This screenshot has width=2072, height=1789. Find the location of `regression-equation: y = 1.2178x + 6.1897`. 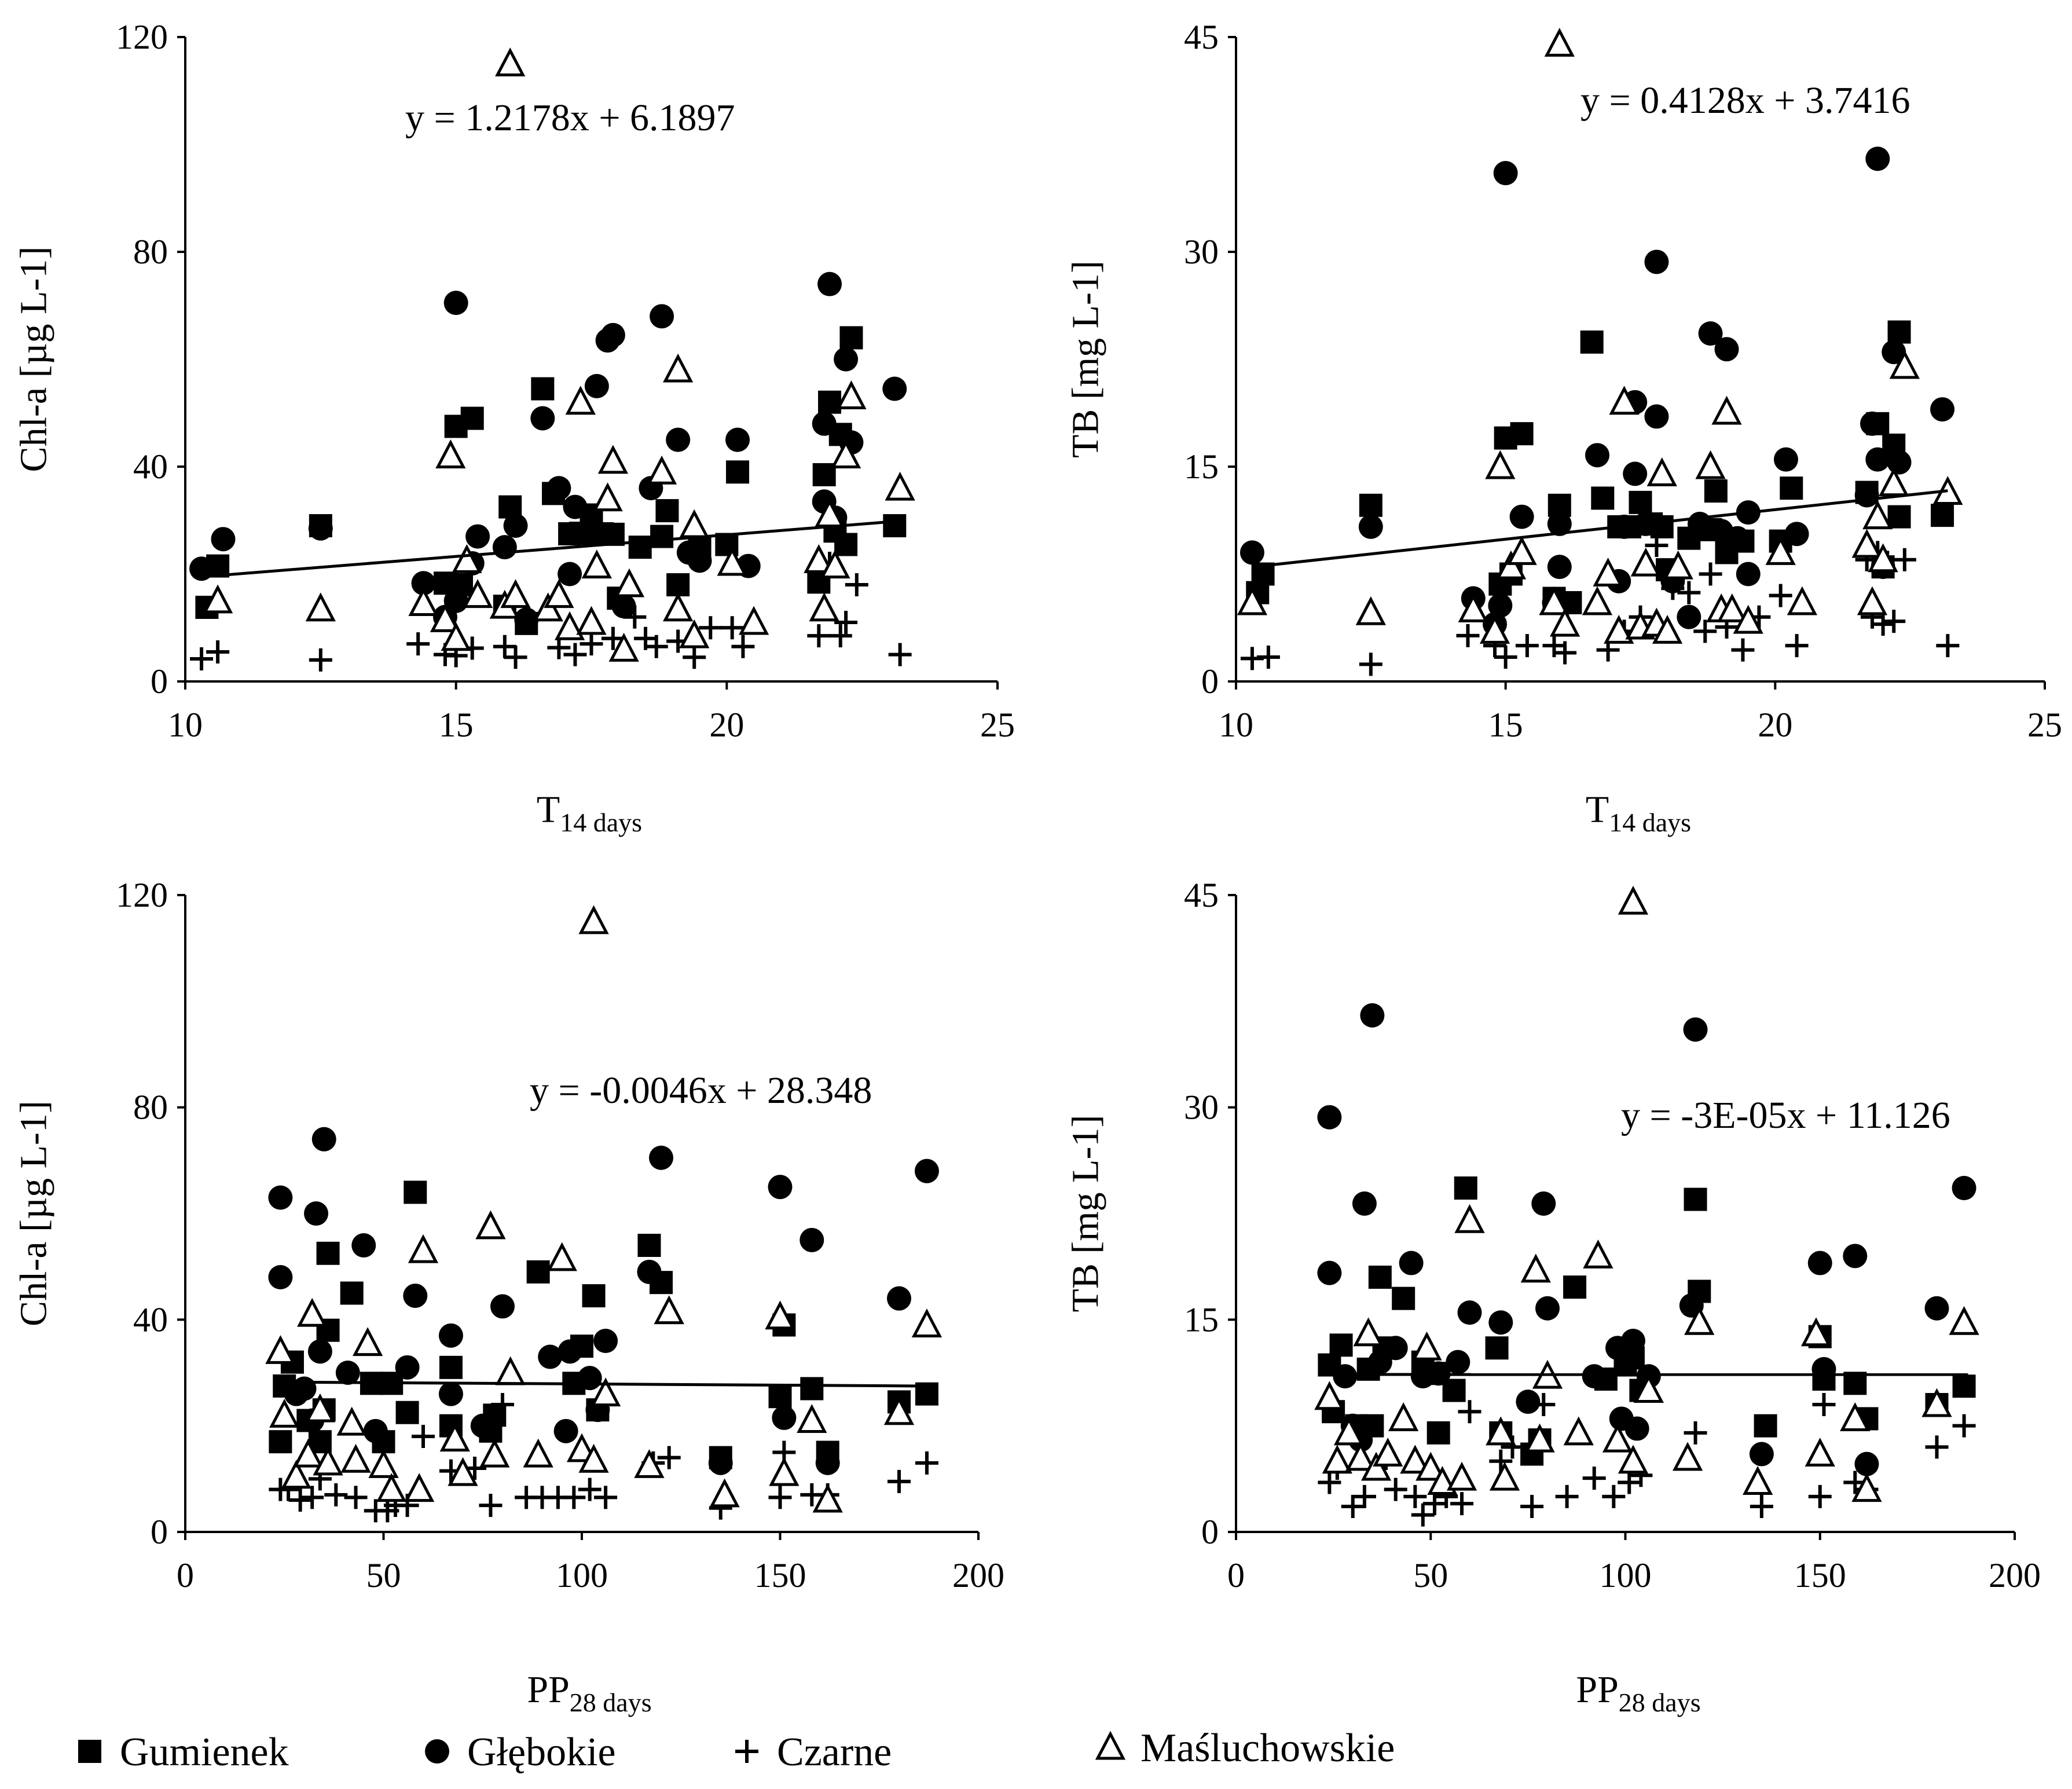

regression-equation: y = 1.2178x + 6.1897 is located at coordinates (570, 118).